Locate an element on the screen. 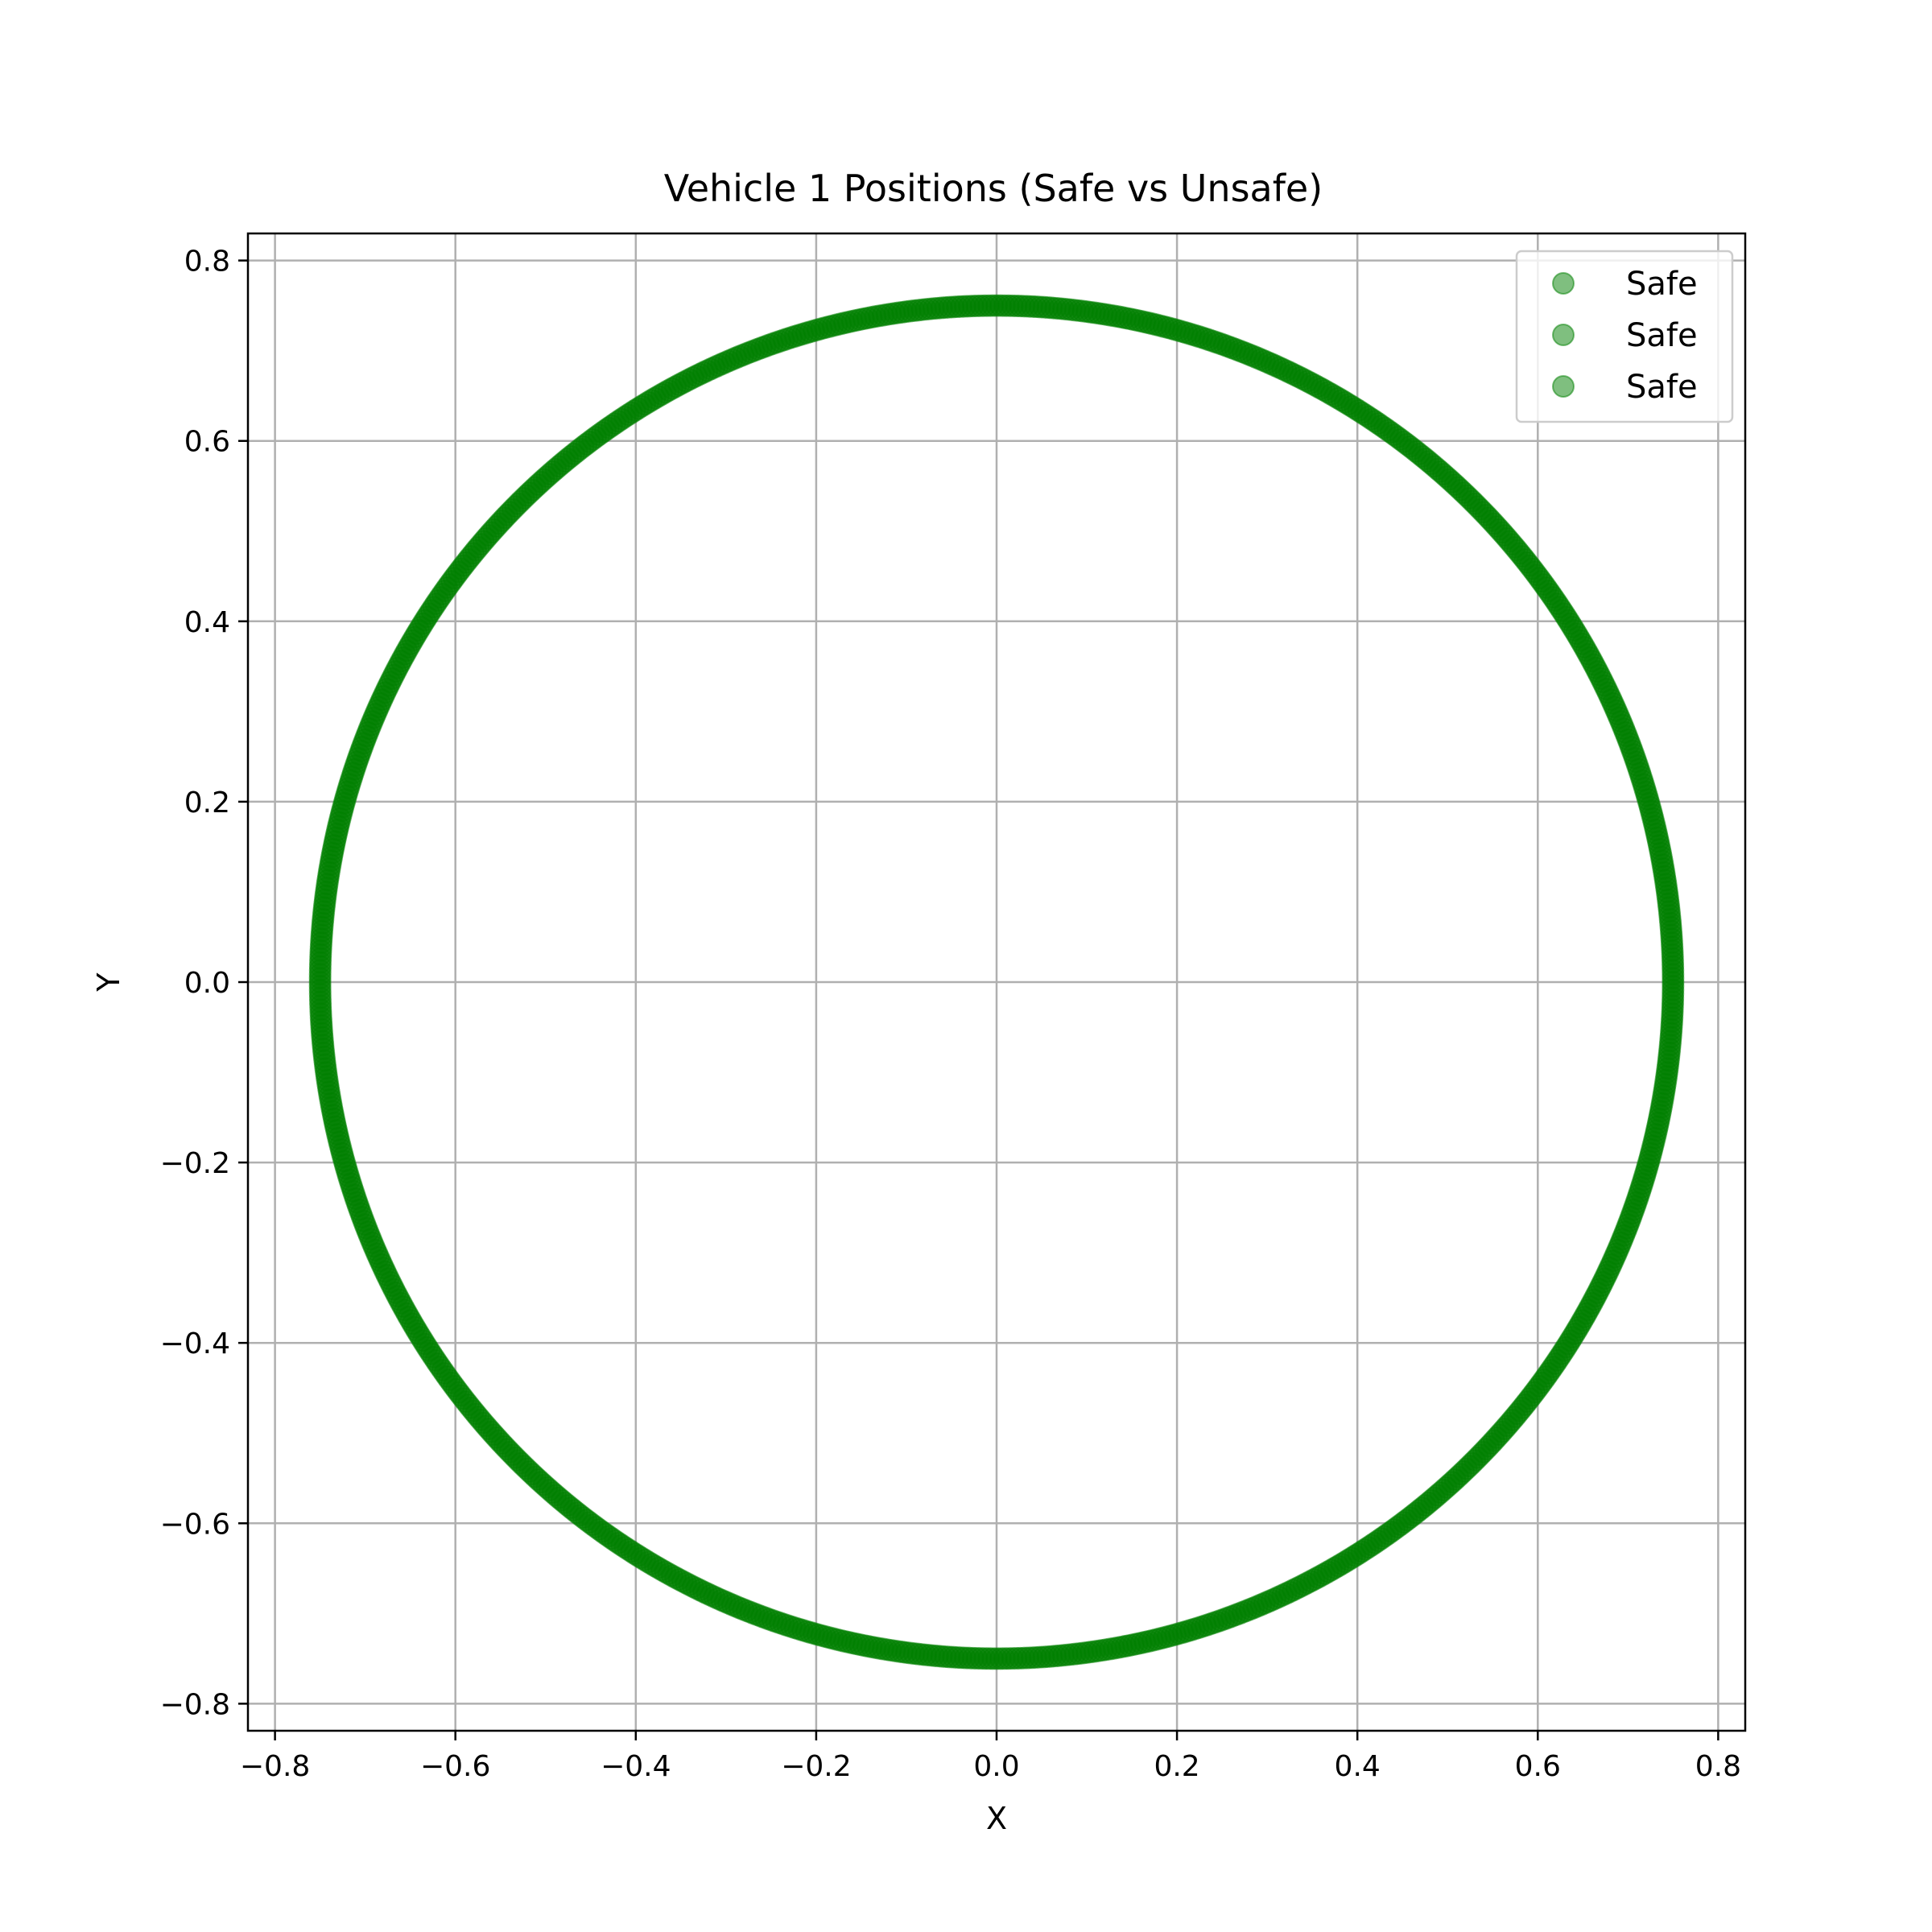 Image resolution: width=1932 pixels, height=1932 pixels. x-tick-label: −0.8 is located at coordinates (275, 1767).